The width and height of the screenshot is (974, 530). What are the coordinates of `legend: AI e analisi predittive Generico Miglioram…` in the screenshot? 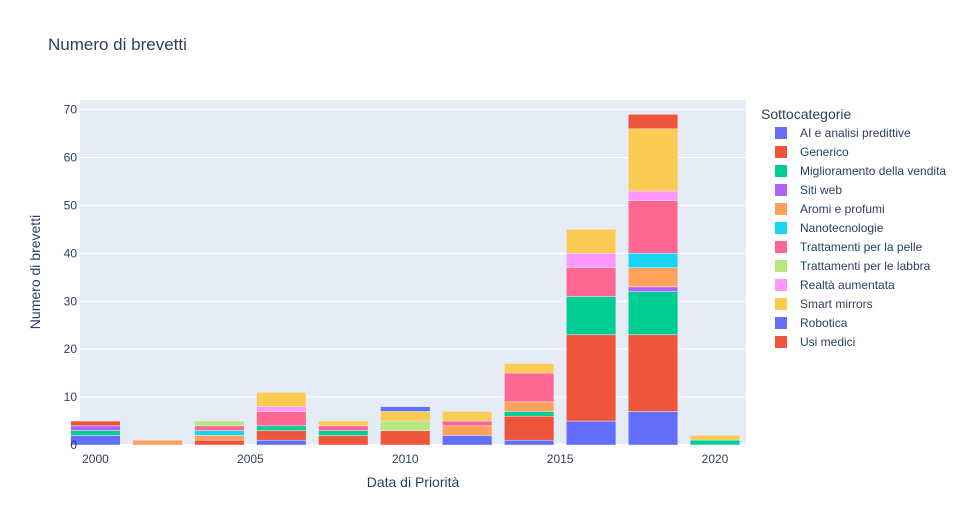 It's located at (860, 237).